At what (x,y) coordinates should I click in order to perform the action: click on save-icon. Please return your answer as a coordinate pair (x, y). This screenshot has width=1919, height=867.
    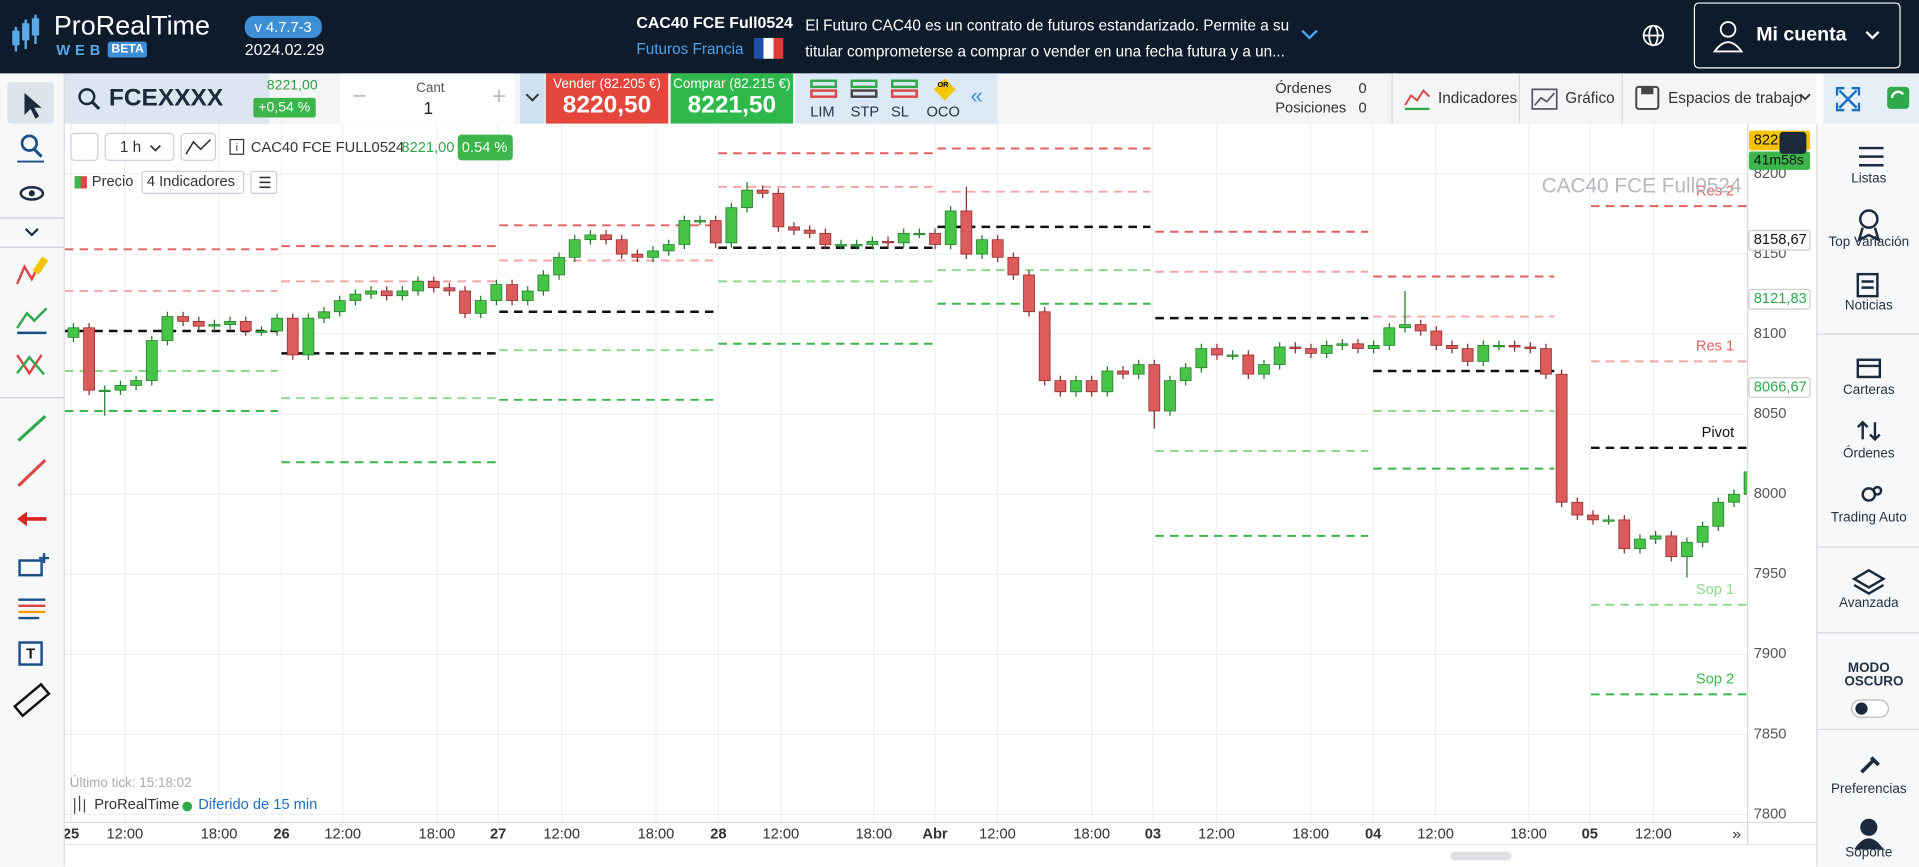
    Looking at the image, I should click on (1647, 97).